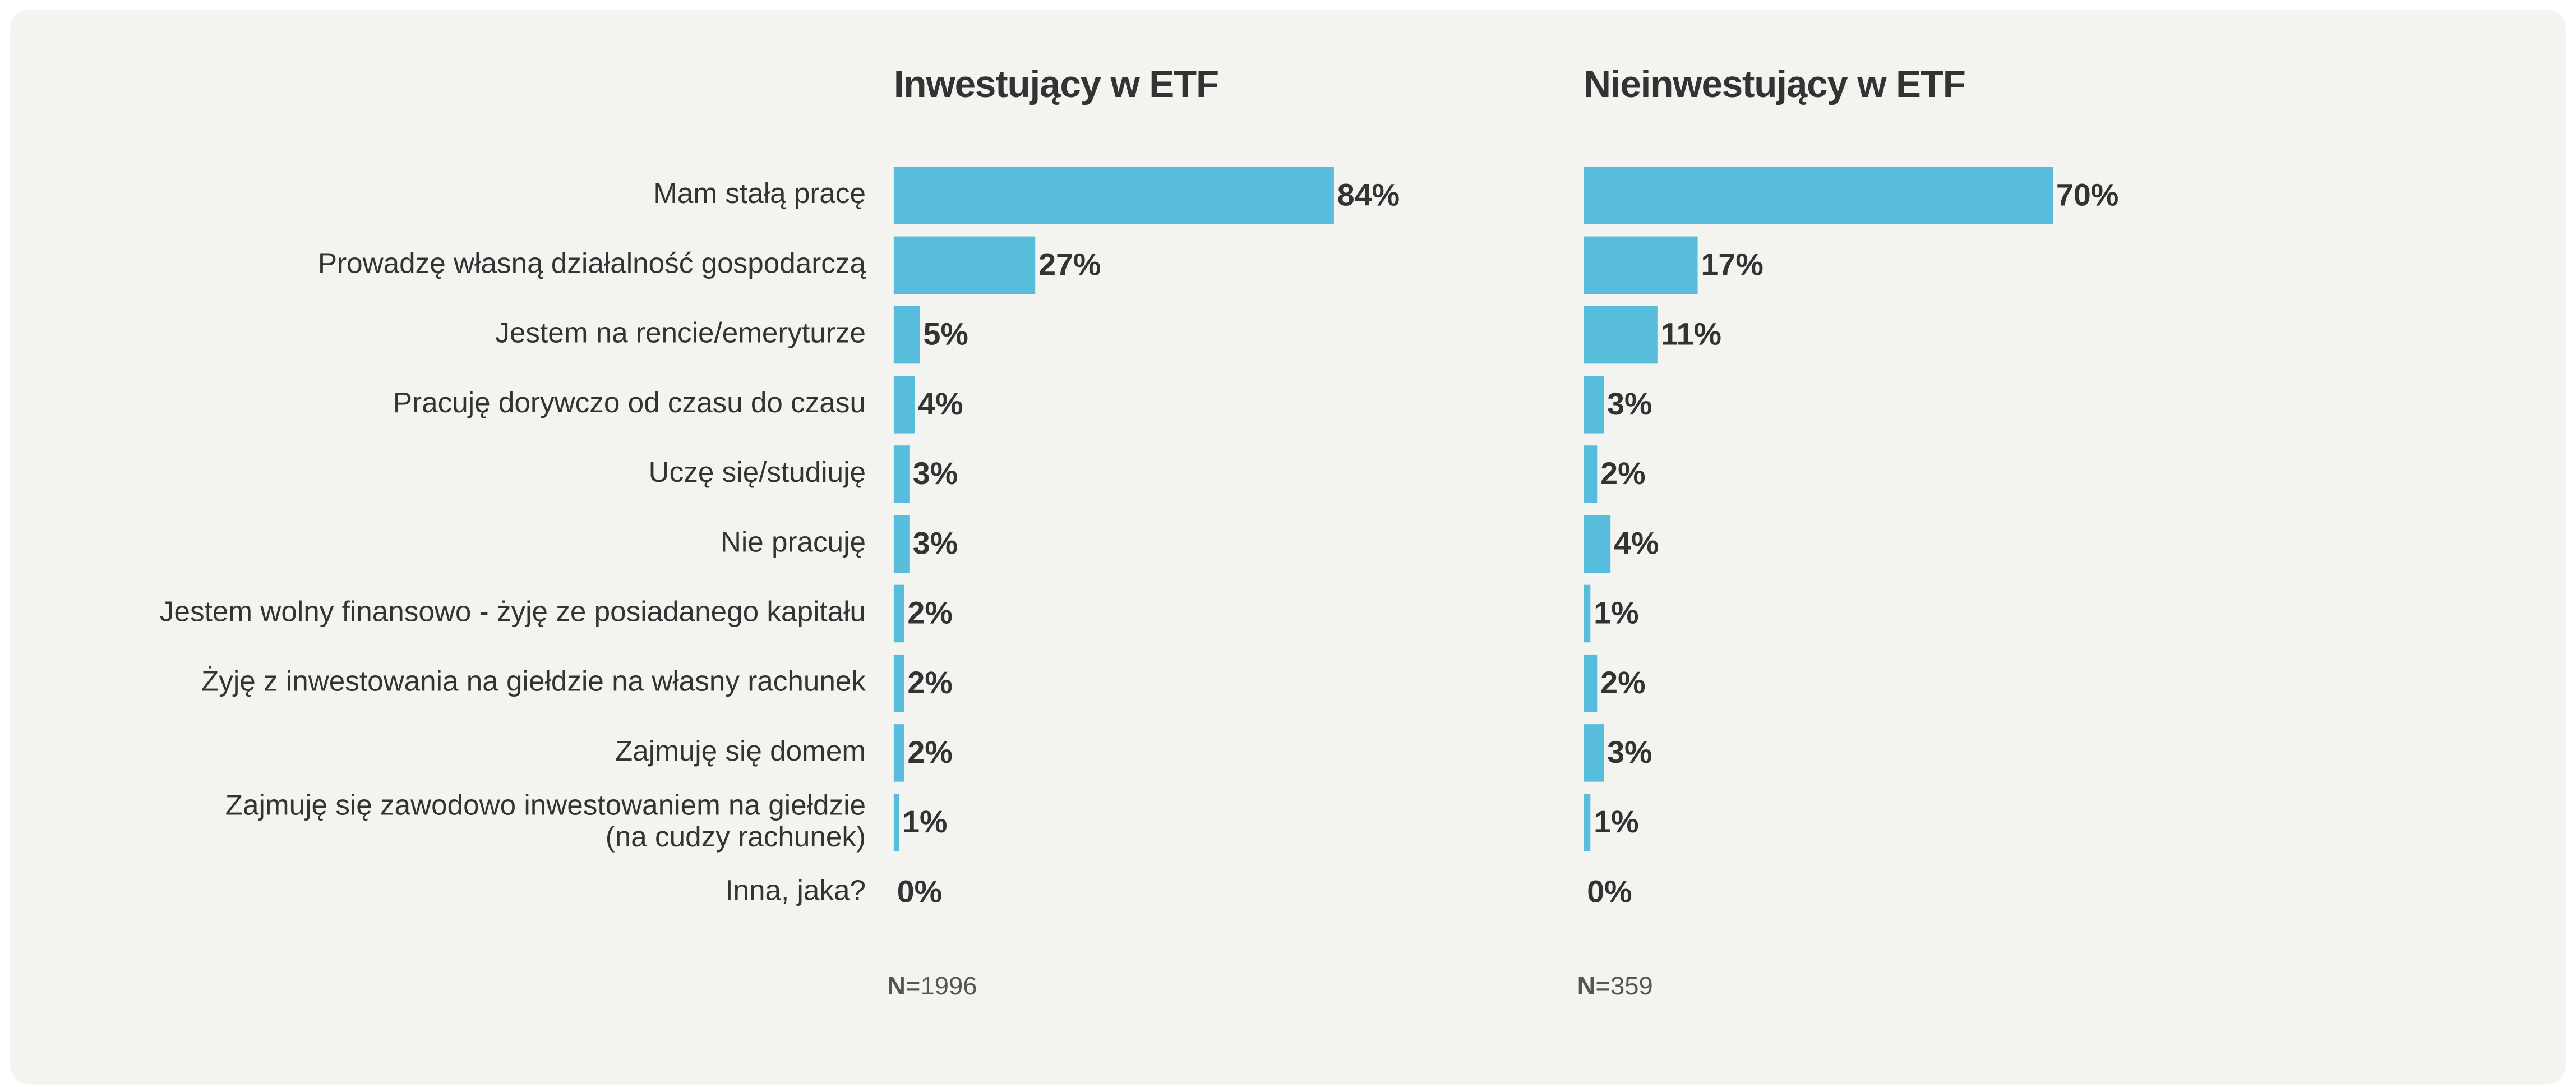 The width and height of the screenshot is (2576, 1087). Describe the element at coordinates (945, 334) in the screenshot. I see `value-label: 5%` at that location.